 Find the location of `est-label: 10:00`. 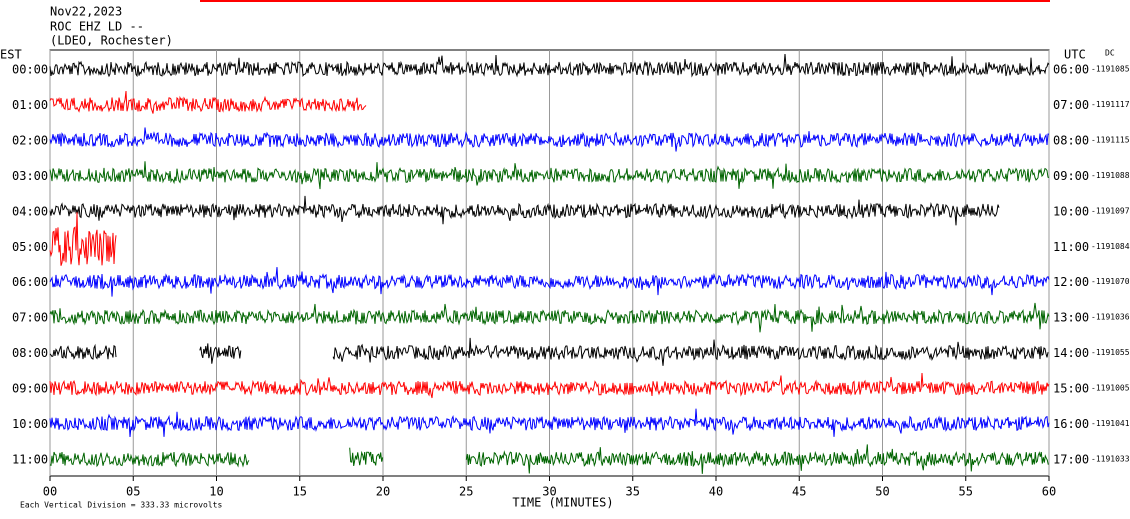

est-label: 10:00 is located at coordinates (30, 424).